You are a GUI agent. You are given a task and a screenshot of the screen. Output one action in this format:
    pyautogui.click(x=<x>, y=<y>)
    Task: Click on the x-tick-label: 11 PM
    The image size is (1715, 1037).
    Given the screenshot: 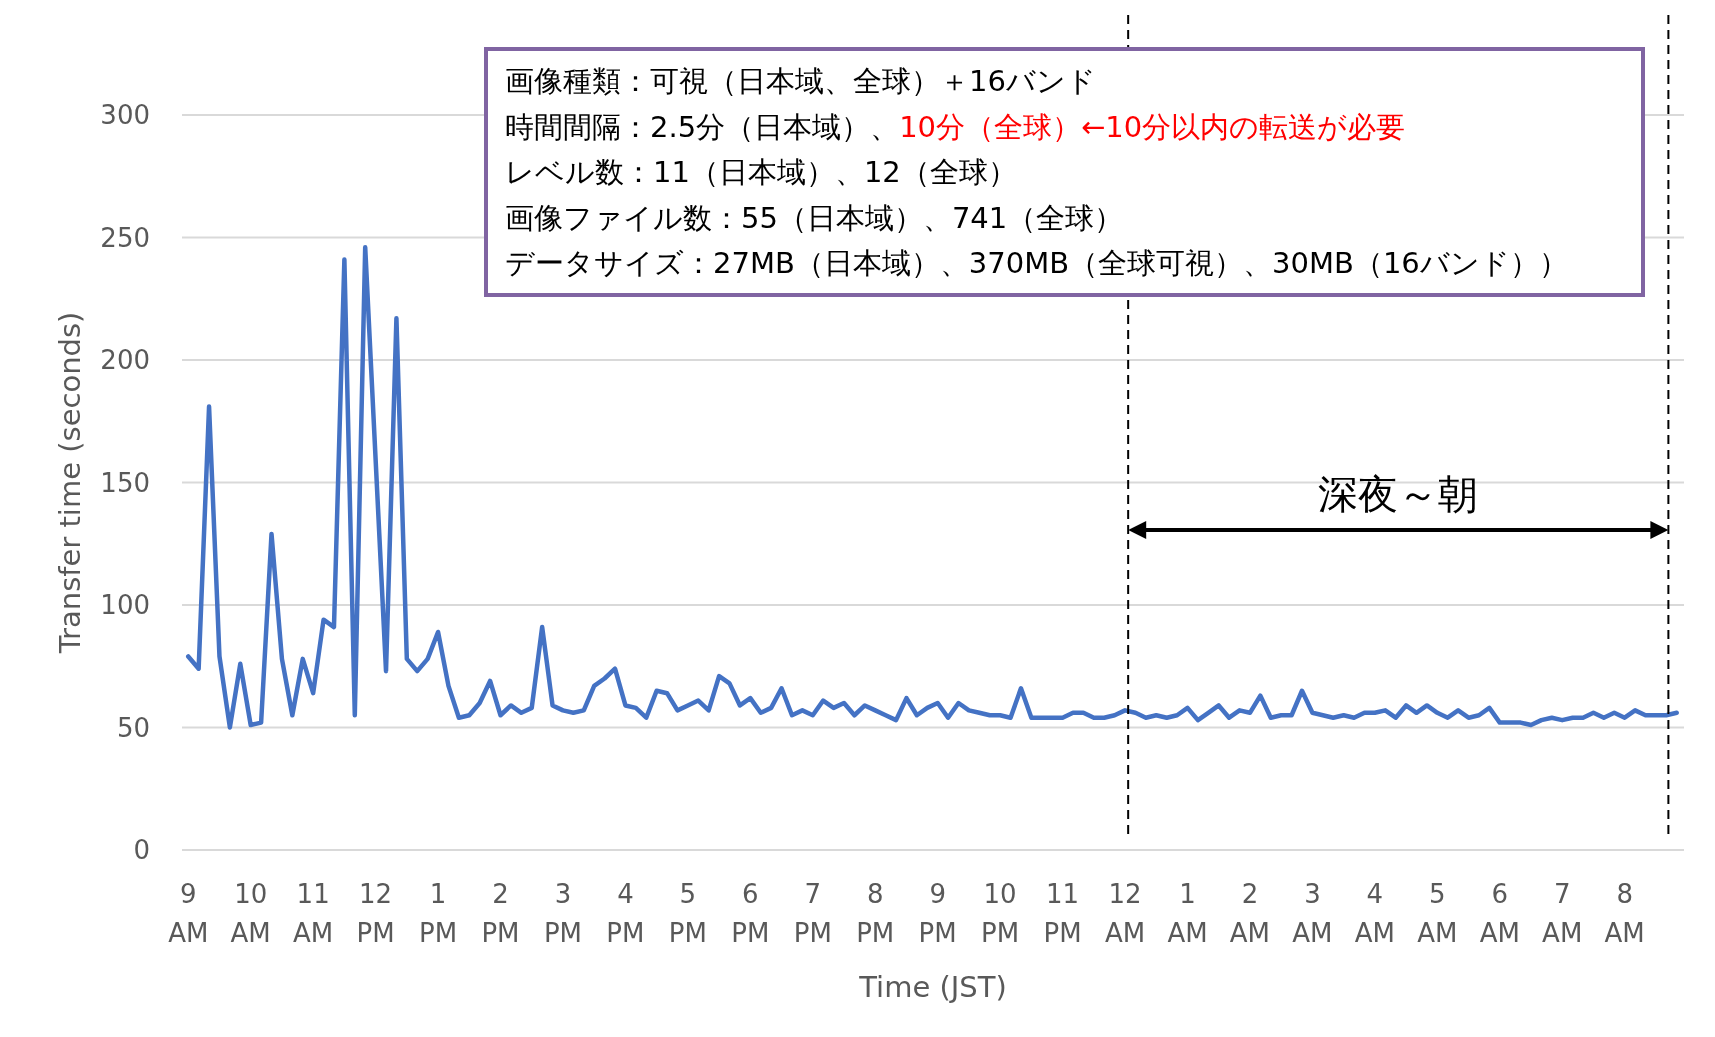 What is the action you would take?
    pyautogui.click(x=1062, y=913)
    